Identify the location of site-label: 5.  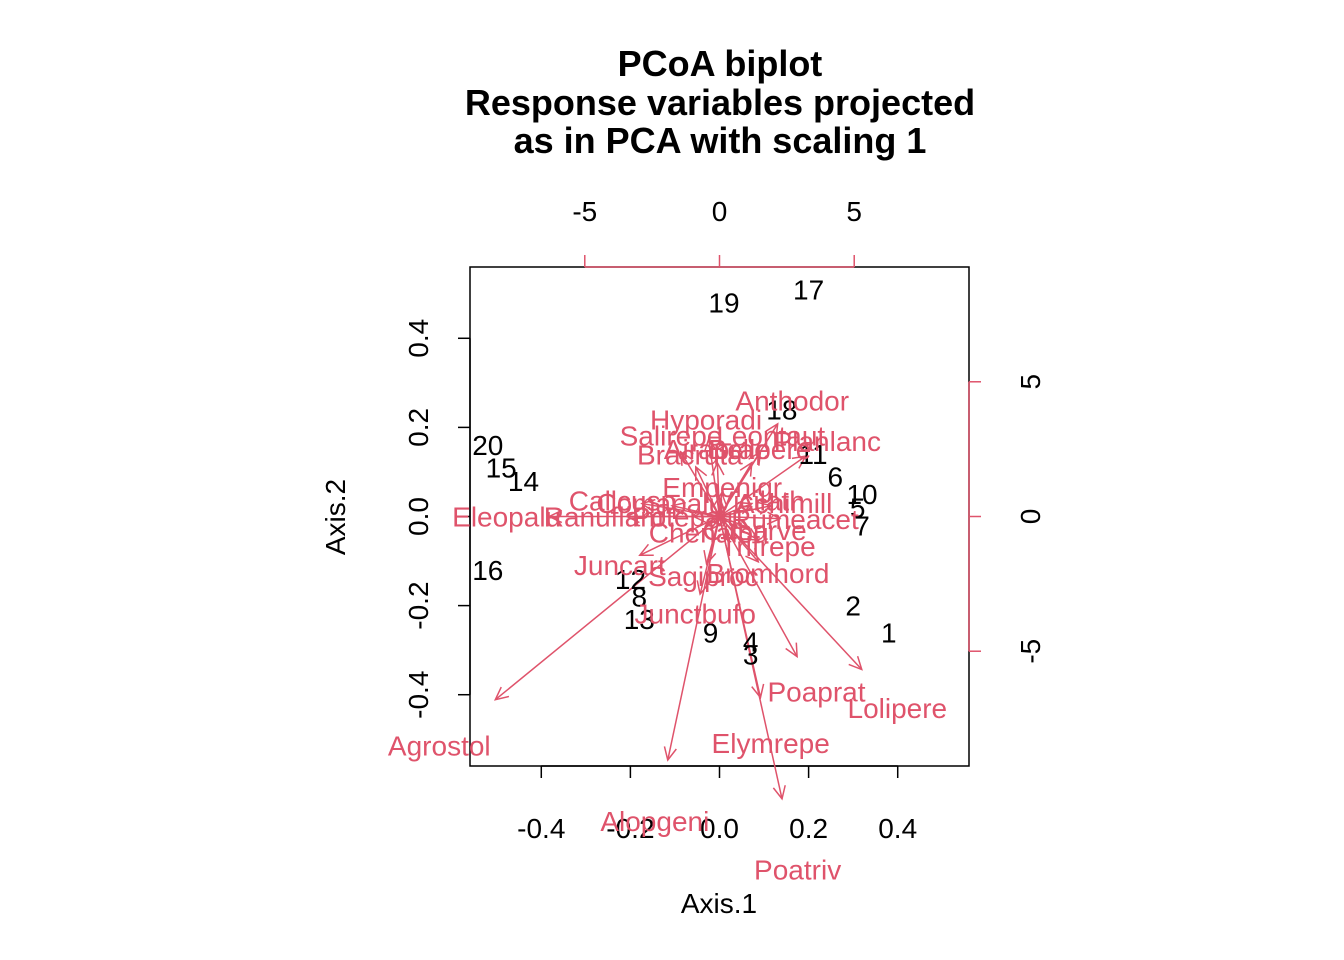
(858, 508).